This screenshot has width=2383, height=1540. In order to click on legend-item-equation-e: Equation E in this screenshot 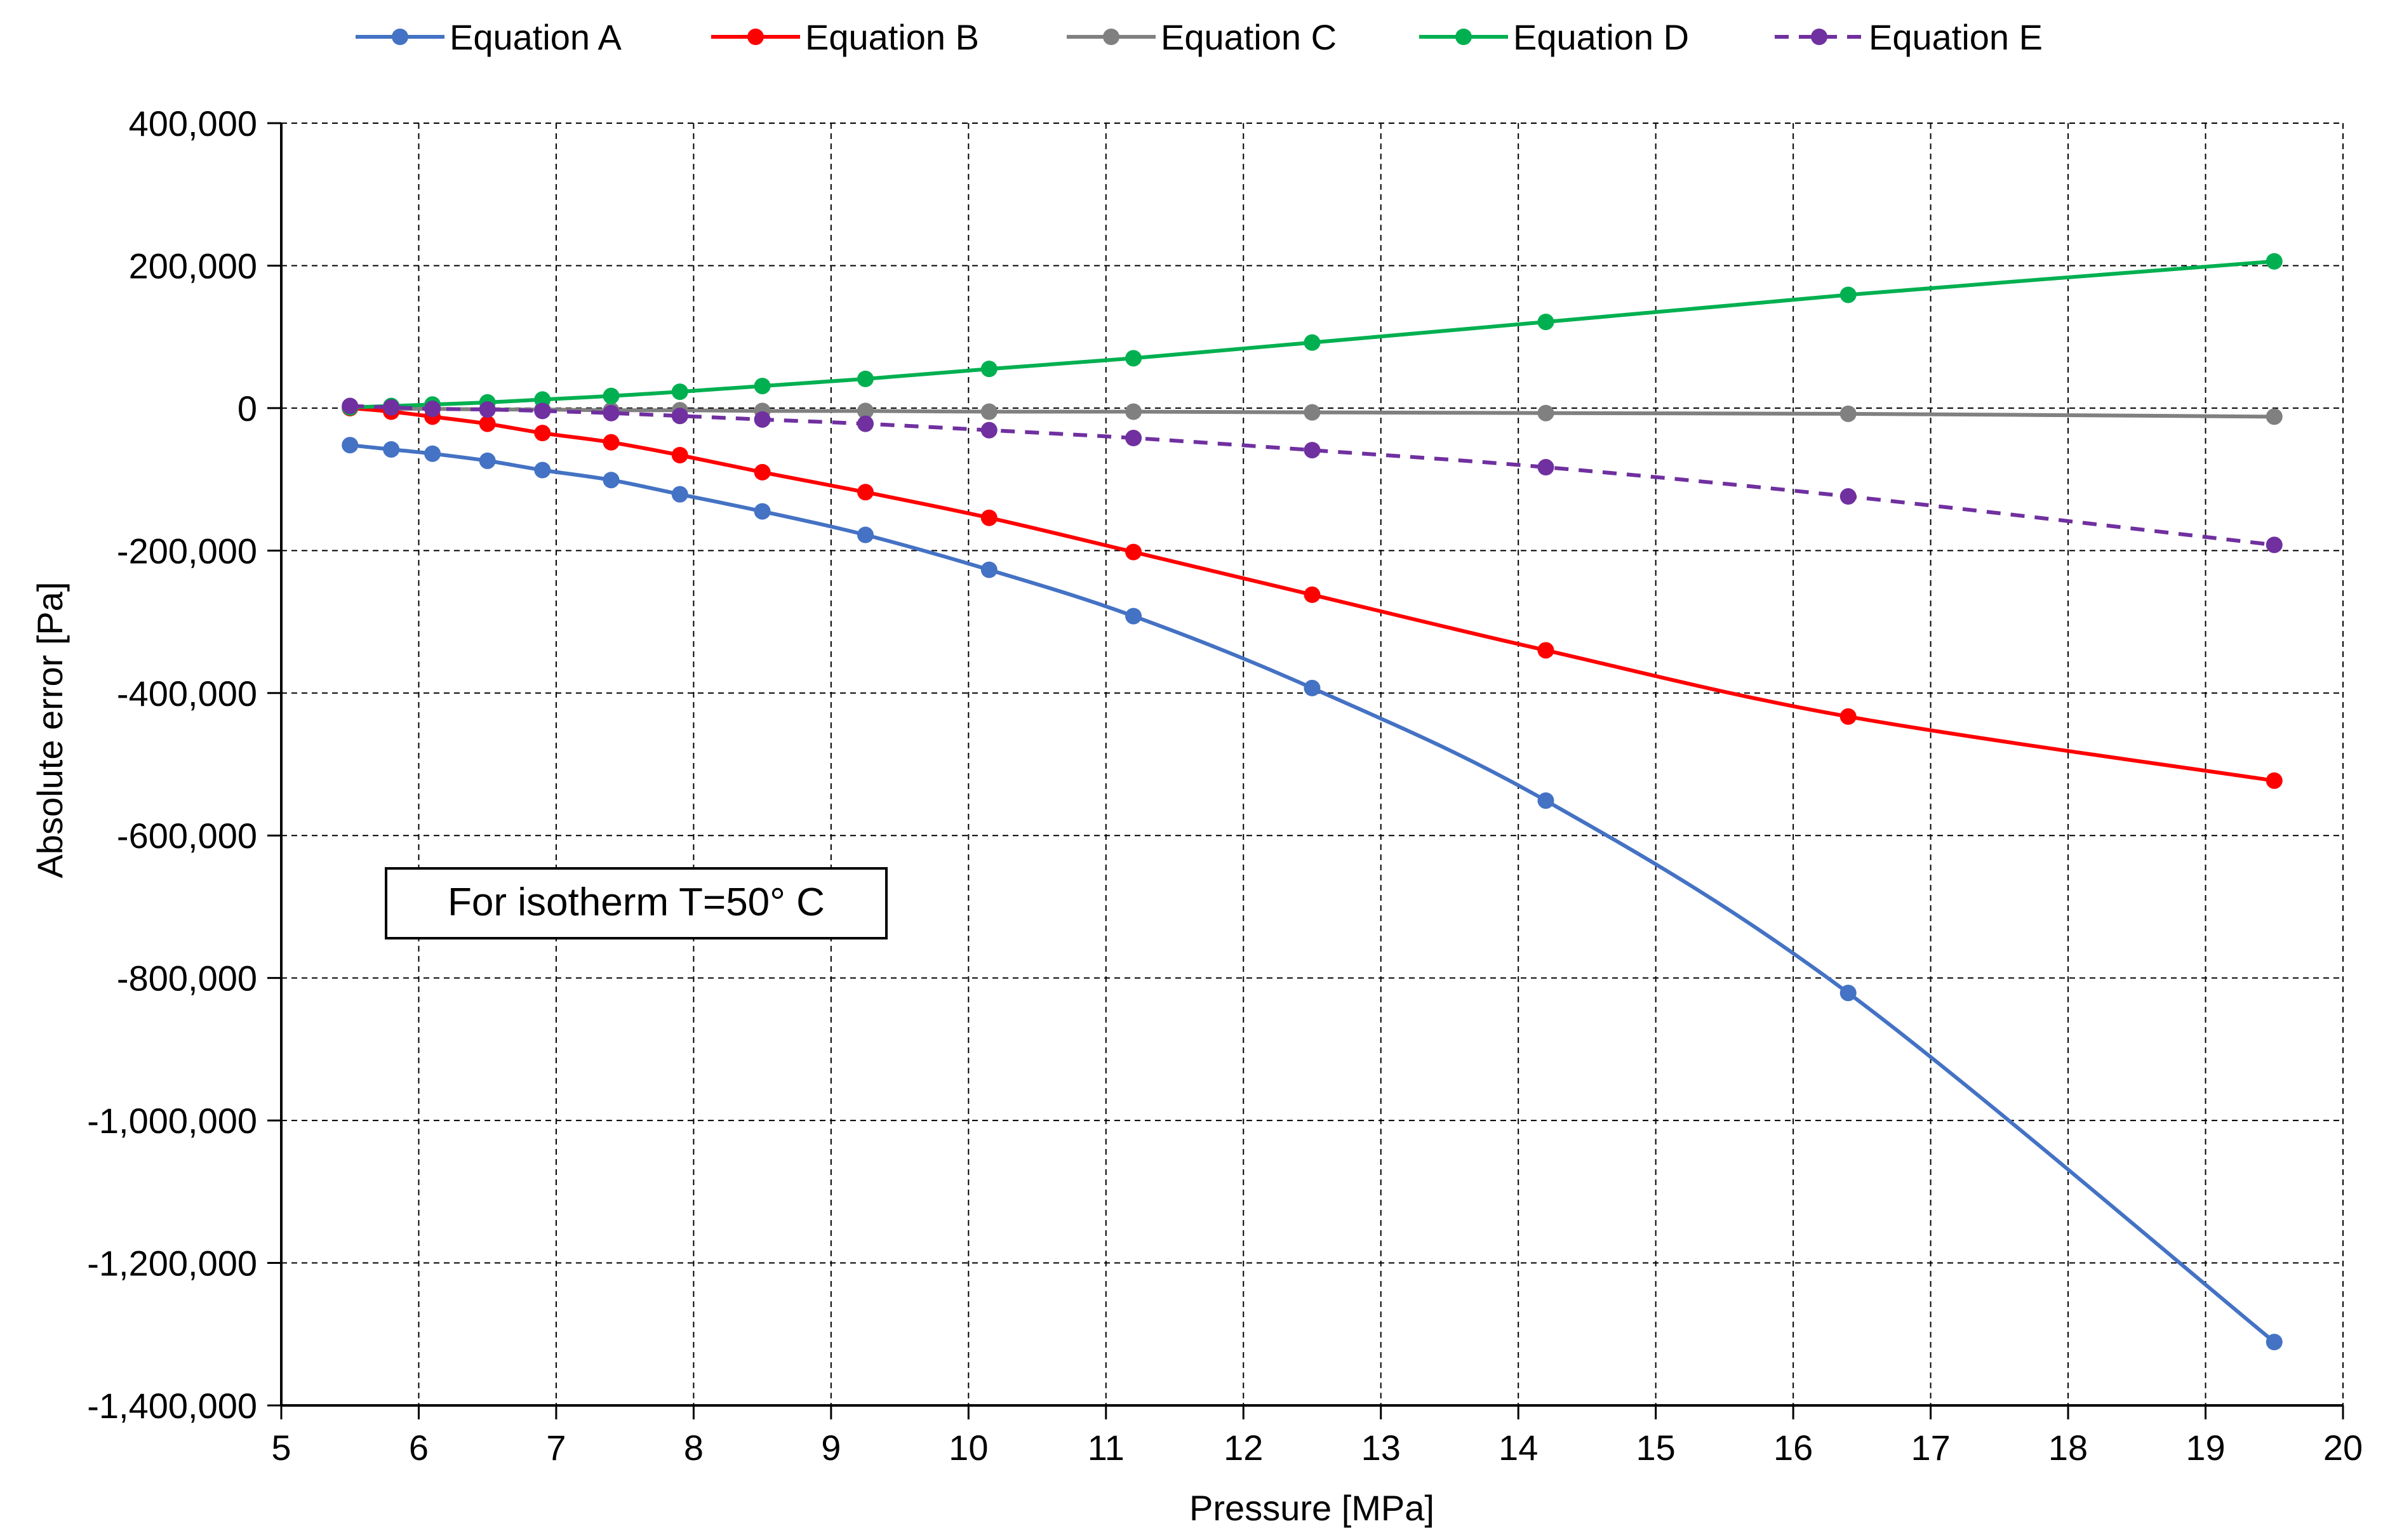, I will do `click(1909, 37)`.